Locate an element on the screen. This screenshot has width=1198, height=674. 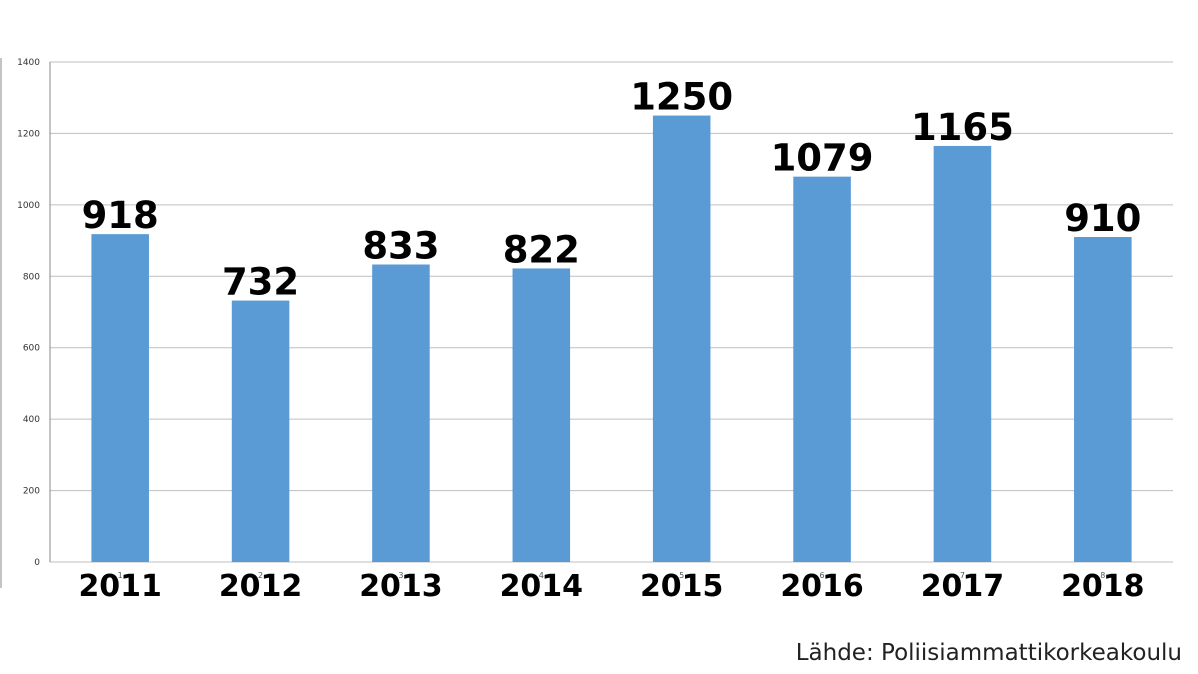
y-axis-ticks: 0 200 400 600 800 1000 1200 1400 is located at coordinates (28, 313).